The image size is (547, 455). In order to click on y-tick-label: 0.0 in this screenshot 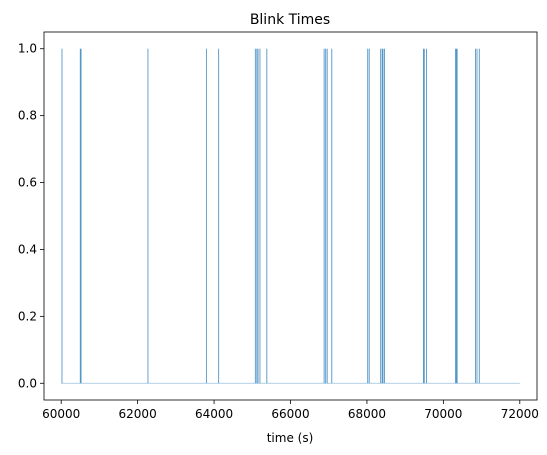, I will do `click(27, 383)`.